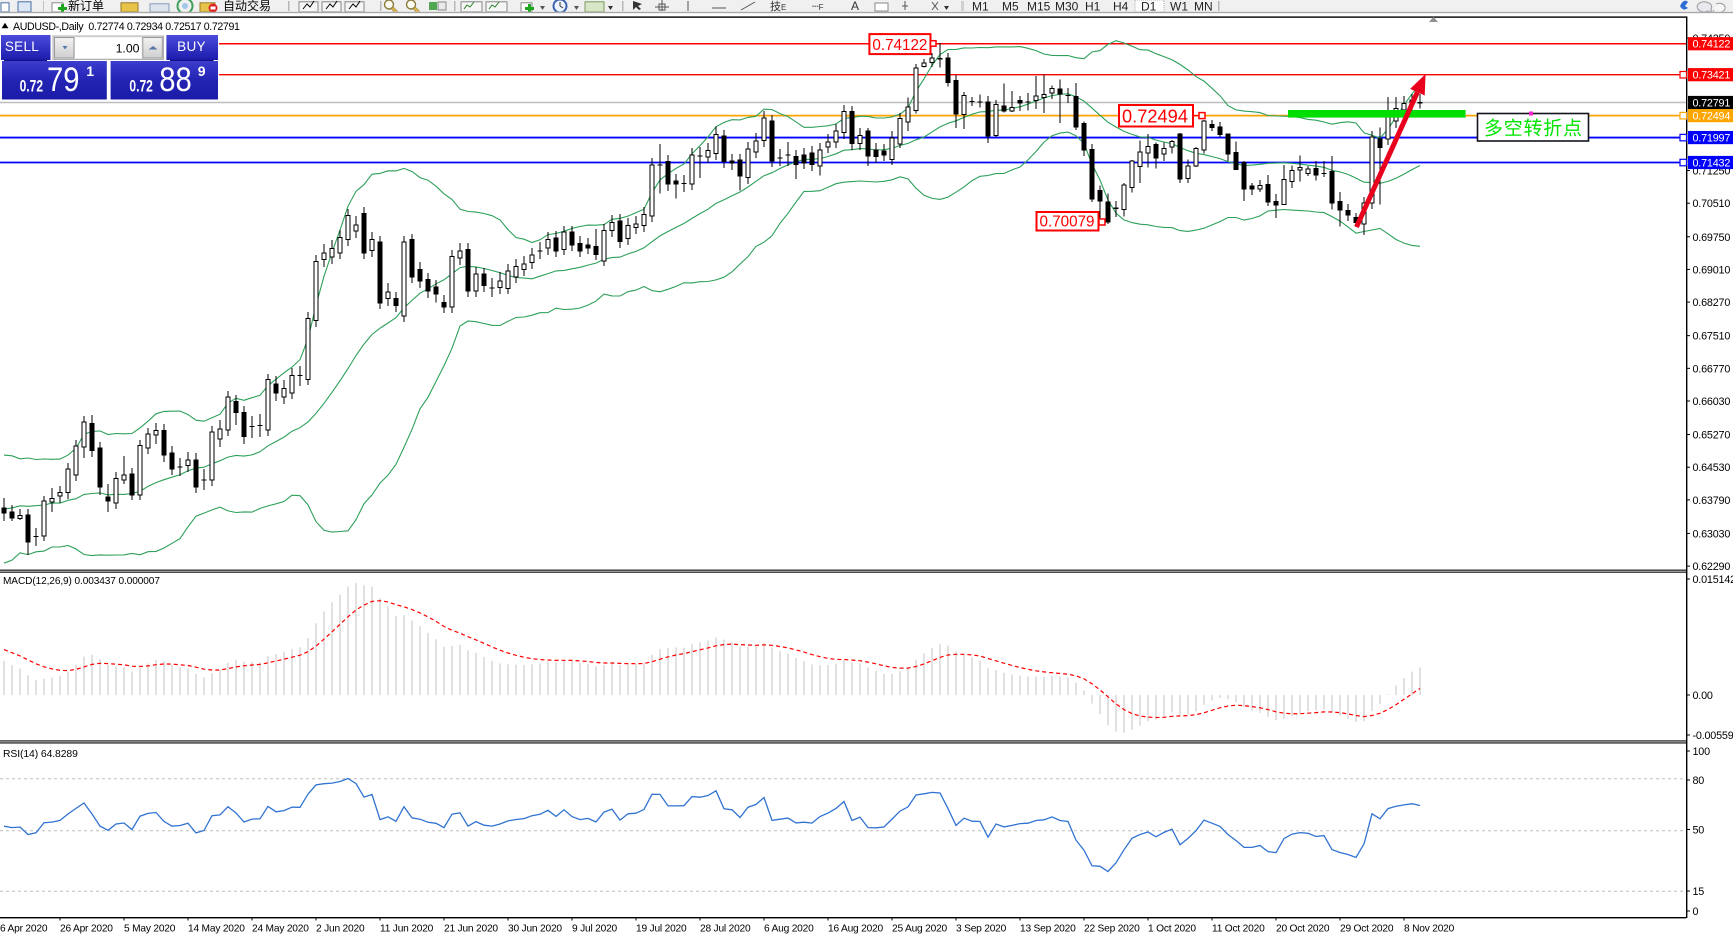 This screenshot has width=1733, height=937. I want to click on svg-text: 2 Jun 2020, so click(340, 929).